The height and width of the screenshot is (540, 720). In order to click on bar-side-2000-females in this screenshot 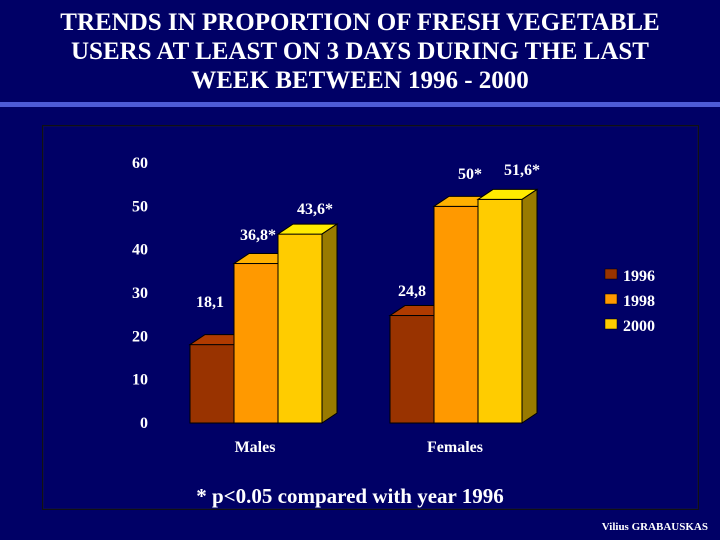, I will do `click(529, 306)`.